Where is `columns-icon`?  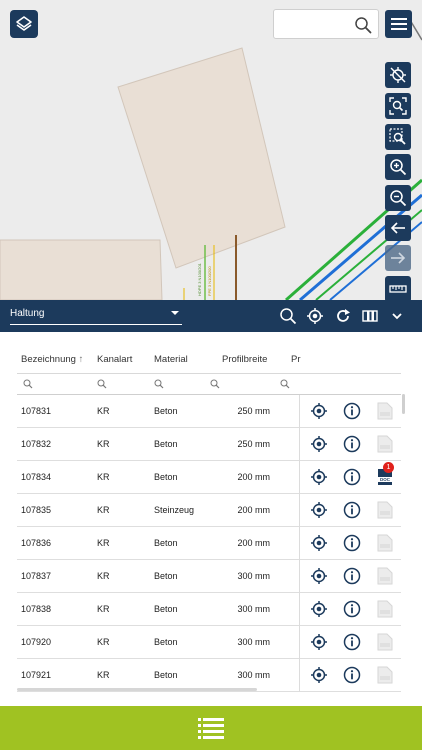
columns-icon is located at coordinates (370, 316).